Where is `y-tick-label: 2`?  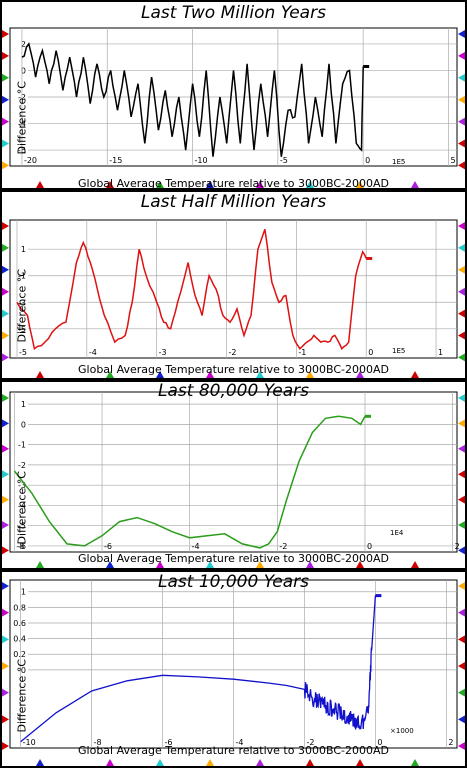
y-tick-label: 2 is located at coordinates (23, 44).